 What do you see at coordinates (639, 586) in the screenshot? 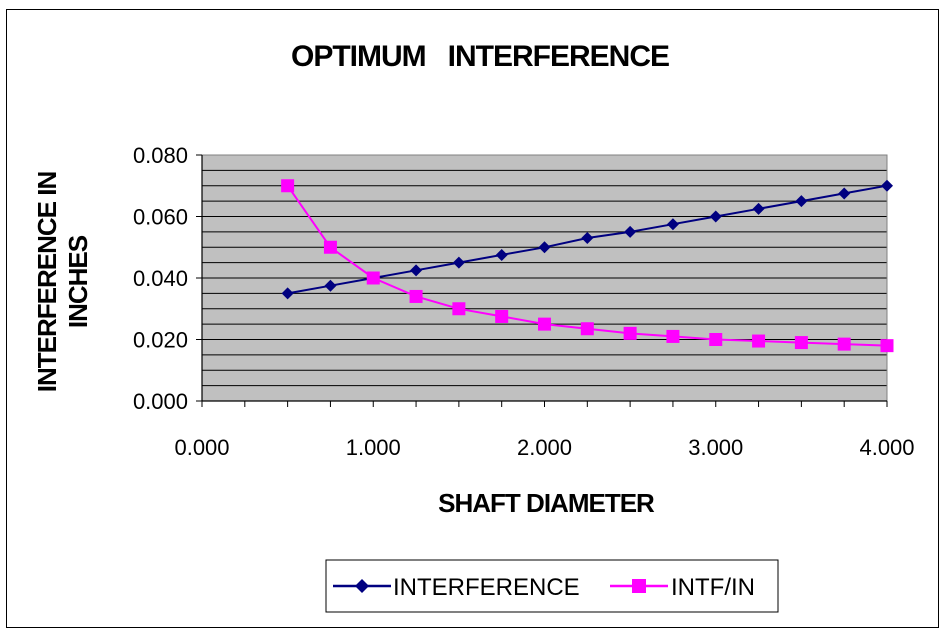
I see `legend-square-icon` at bounding box center [639, 586].